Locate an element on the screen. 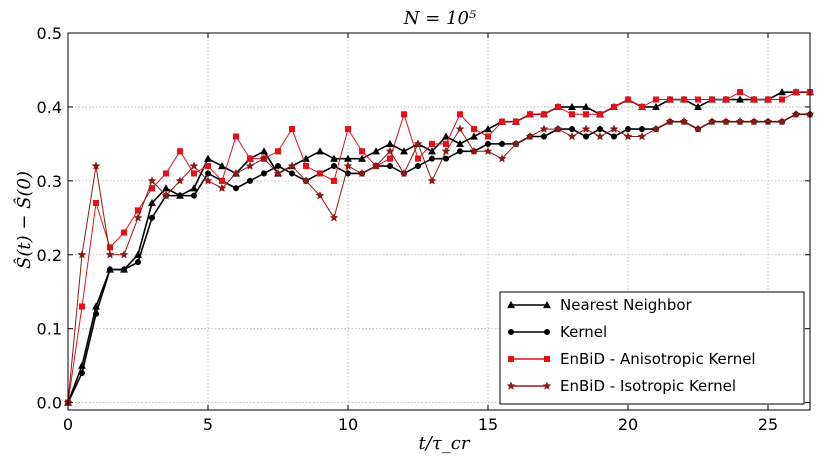  x-tick-label: 10 is located at coordinates (348, 424).